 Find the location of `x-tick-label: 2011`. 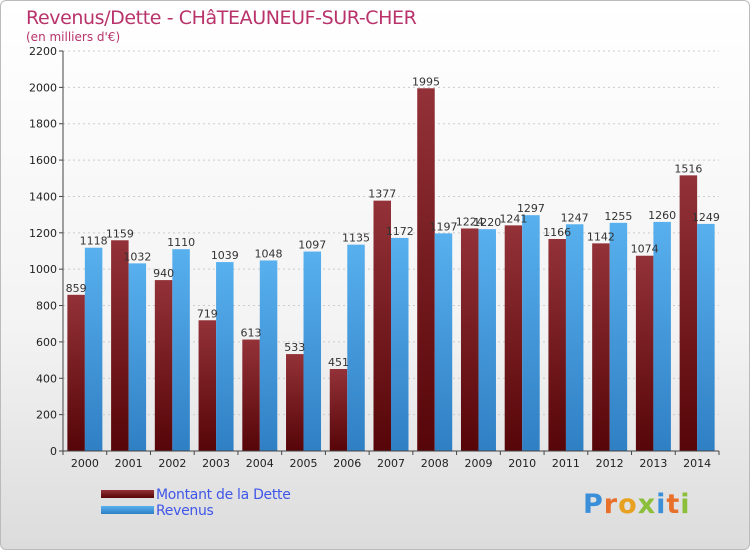

x-tick-label: 2011 is located at coordinates (566, 463).